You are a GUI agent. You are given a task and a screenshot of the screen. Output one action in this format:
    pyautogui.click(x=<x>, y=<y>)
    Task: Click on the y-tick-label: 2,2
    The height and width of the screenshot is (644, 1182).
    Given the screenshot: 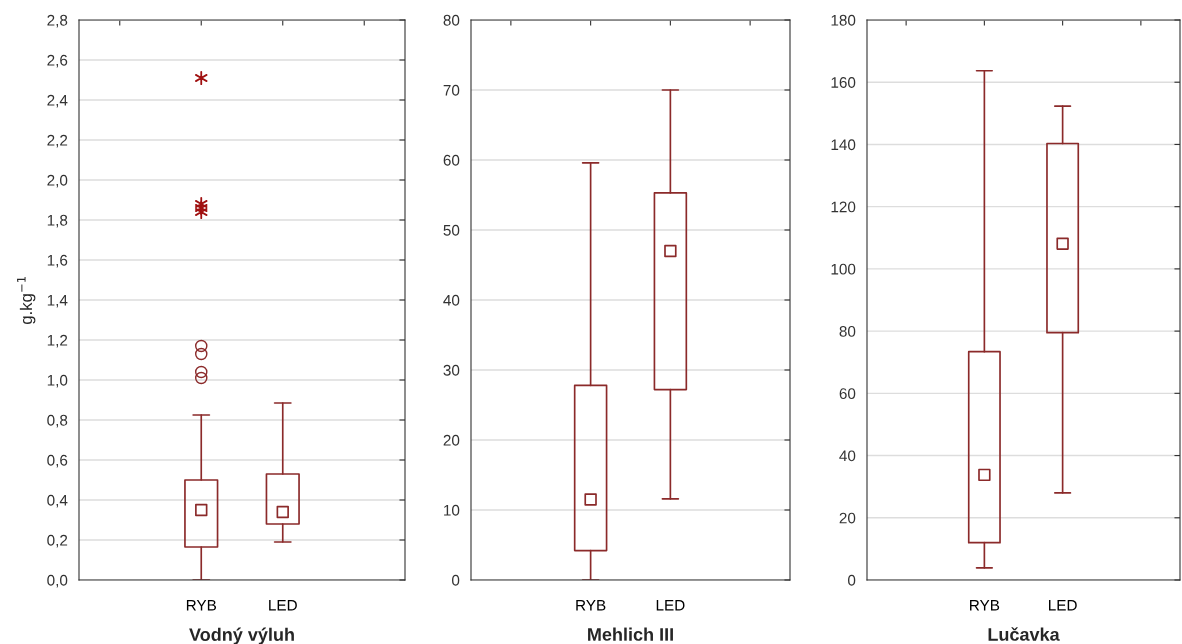 What is the action you would take?
    pyautogui.click(x=57, y=141)
    